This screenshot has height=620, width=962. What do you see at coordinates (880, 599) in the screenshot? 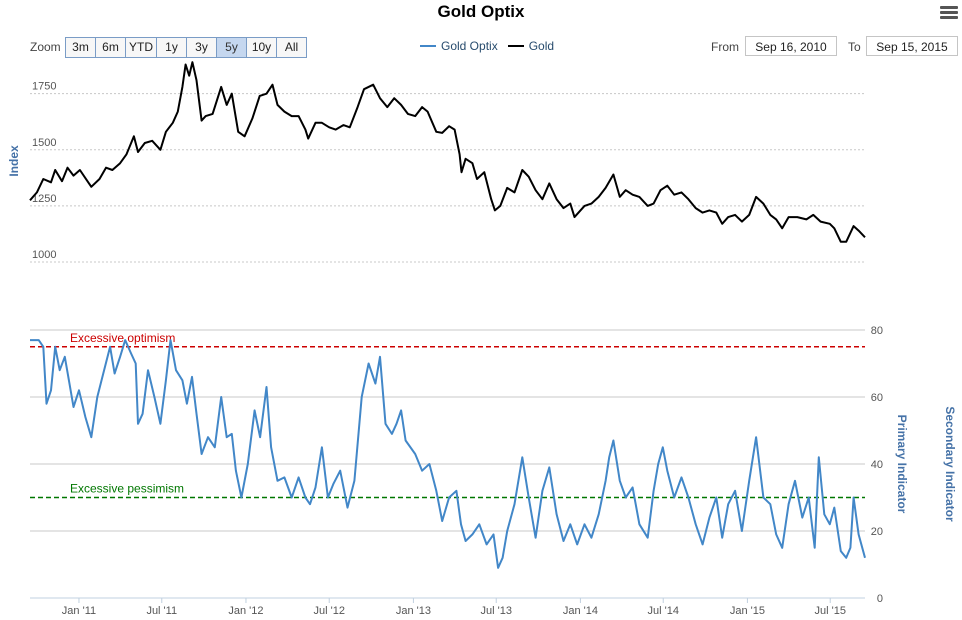
I see `y-tick-label: 0` at bounding box center [880, 599].